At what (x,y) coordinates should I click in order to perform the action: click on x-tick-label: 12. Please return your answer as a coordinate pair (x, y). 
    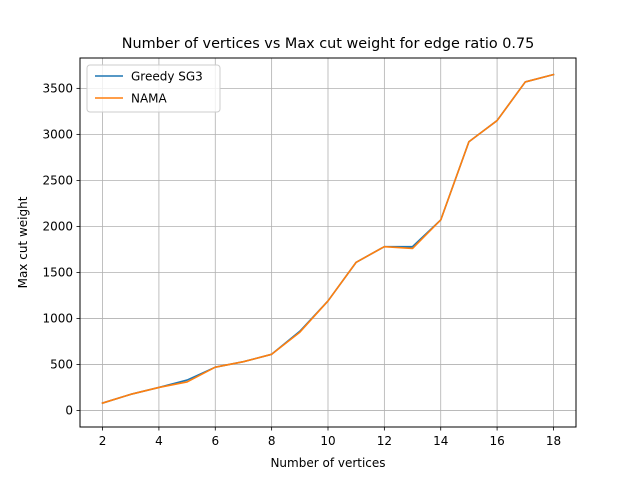
    Looking at the image, I should click on (384, 441).